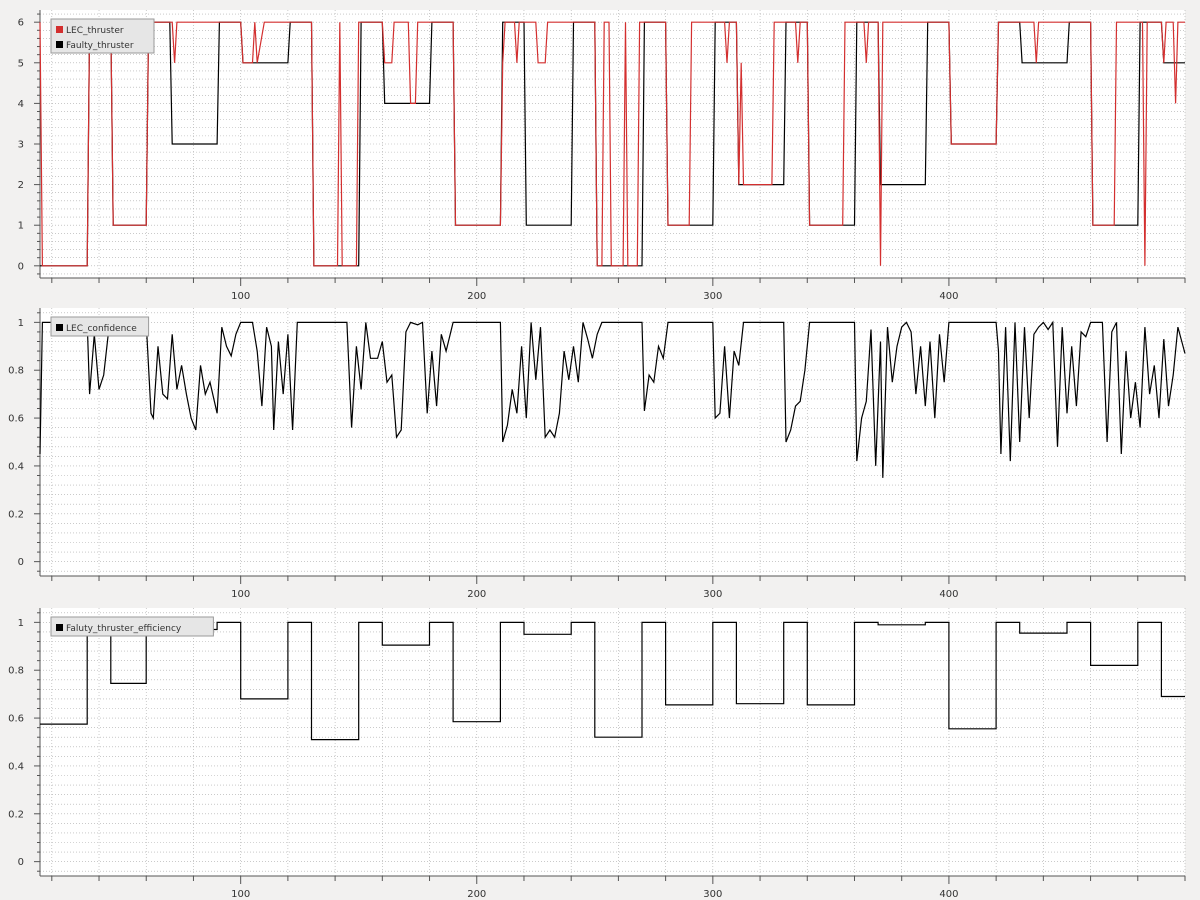 The width and height of the screenshot is (1200, 900). I want to click on legend: LEC_thruster Faulty_thruster, so click(102, 36).